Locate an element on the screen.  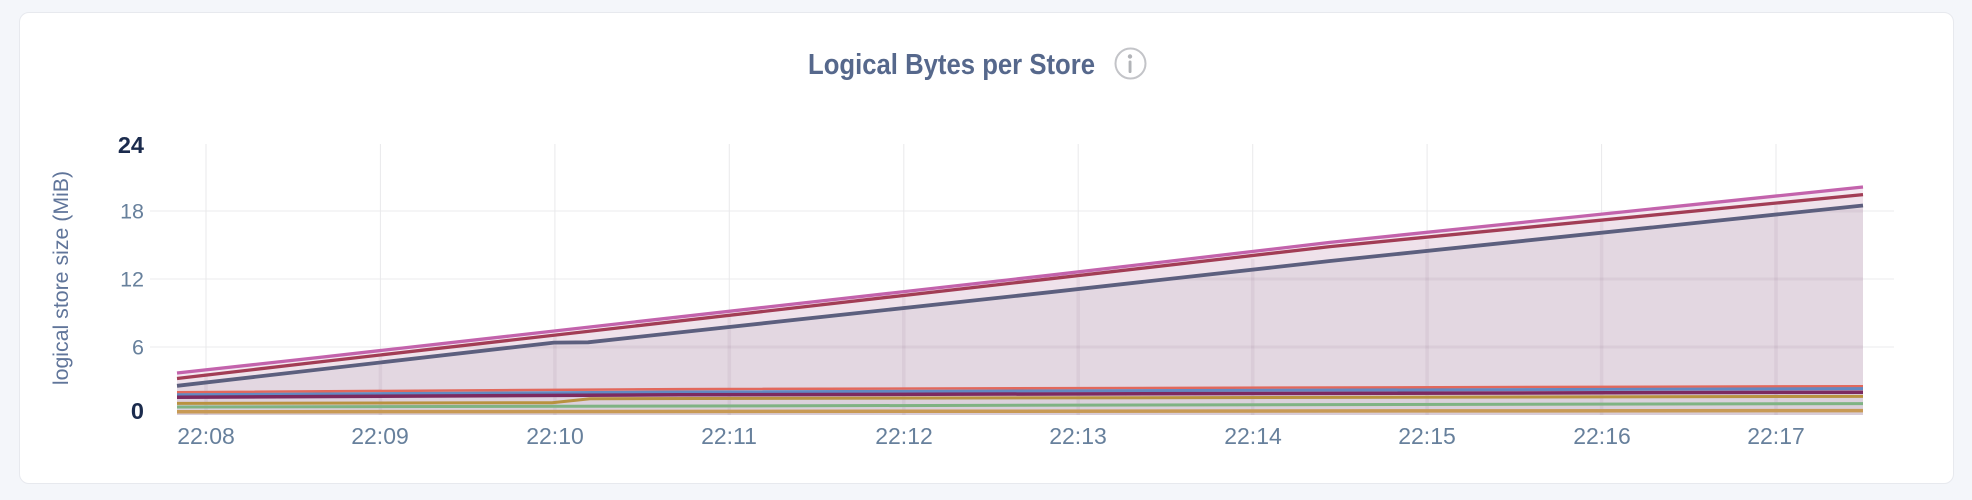
svg-text: 12 is located at coordinates (132, 280).